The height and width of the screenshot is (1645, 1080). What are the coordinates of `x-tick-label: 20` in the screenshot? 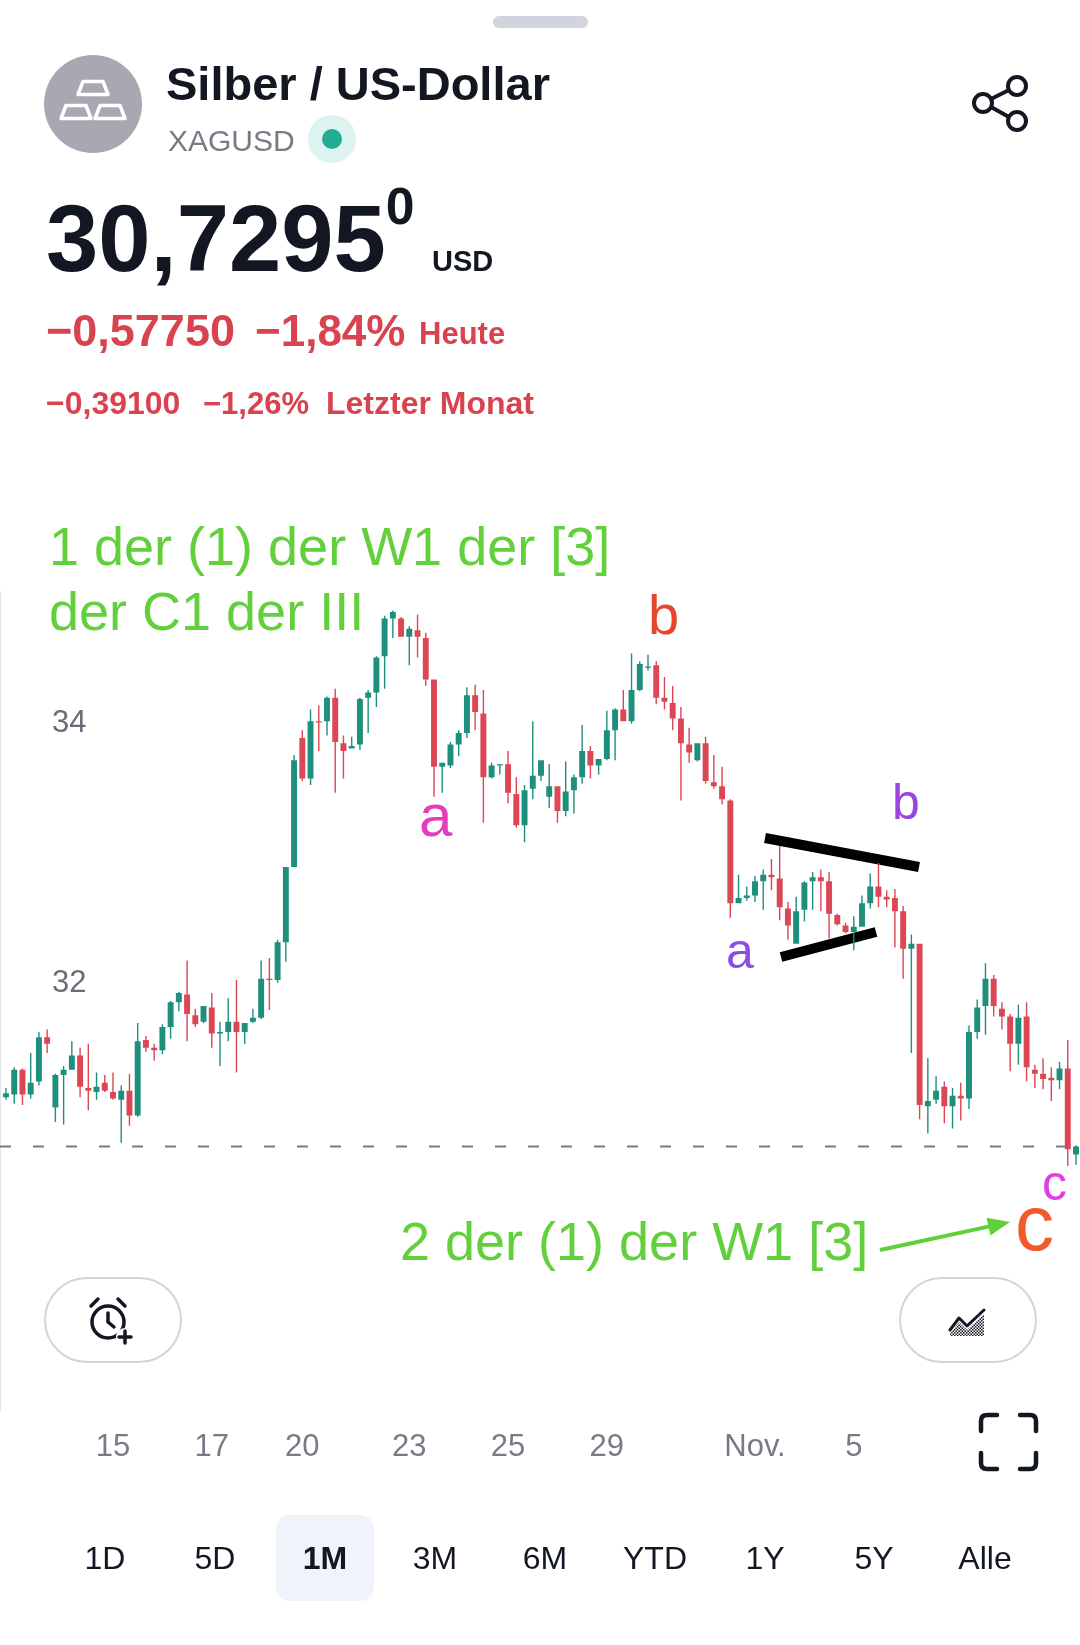 It's located at (302, 1445).